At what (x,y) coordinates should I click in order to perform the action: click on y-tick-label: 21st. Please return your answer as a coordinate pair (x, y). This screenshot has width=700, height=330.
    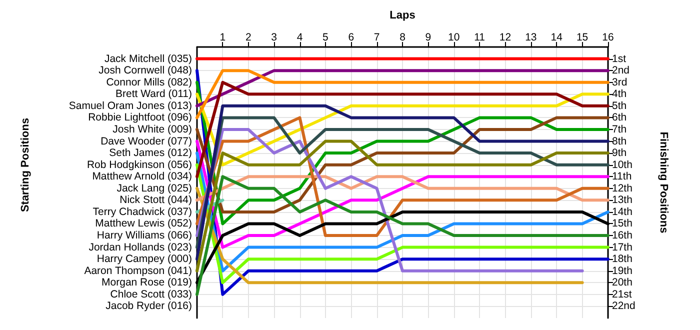
    Looking at the image, I should click on (622, 294).